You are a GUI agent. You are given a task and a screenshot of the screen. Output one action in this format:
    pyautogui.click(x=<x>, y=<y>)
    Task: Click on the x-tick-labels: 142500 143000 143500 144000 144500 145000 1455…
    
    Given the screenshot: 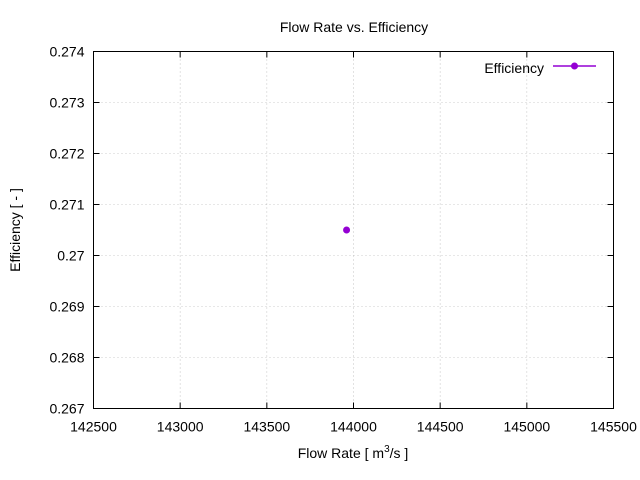 What is the action you would take?
    pyautogui.click(x=353, y=427)
    